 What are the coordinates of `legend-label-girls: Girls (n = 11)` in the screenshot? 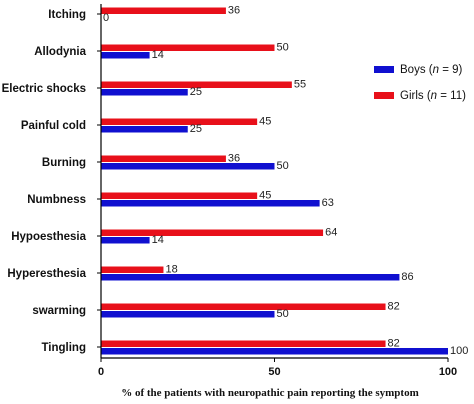 It's located at (433, 96).